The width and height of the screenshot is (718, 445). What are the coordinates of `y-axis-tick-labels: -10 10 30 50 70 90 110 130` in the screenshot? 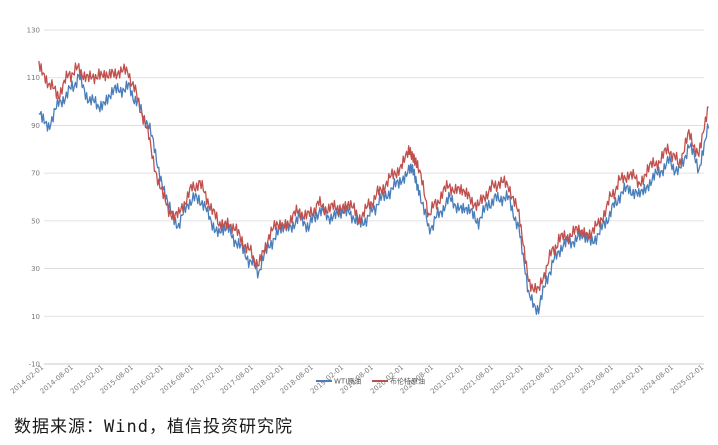 It's located at (33, 198).